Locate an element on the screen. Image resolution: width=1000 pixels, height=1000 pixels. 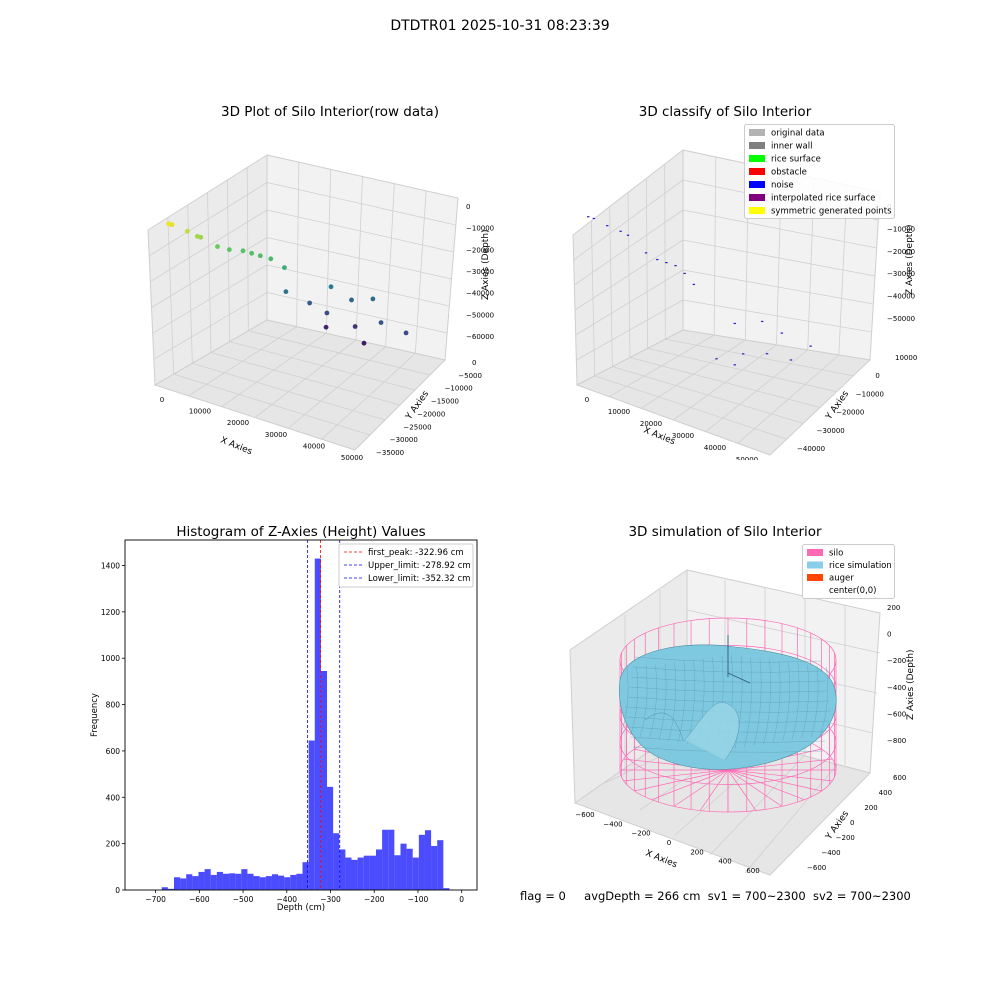
simulation-y-tick: −400 is located at coordinates (830, 853).